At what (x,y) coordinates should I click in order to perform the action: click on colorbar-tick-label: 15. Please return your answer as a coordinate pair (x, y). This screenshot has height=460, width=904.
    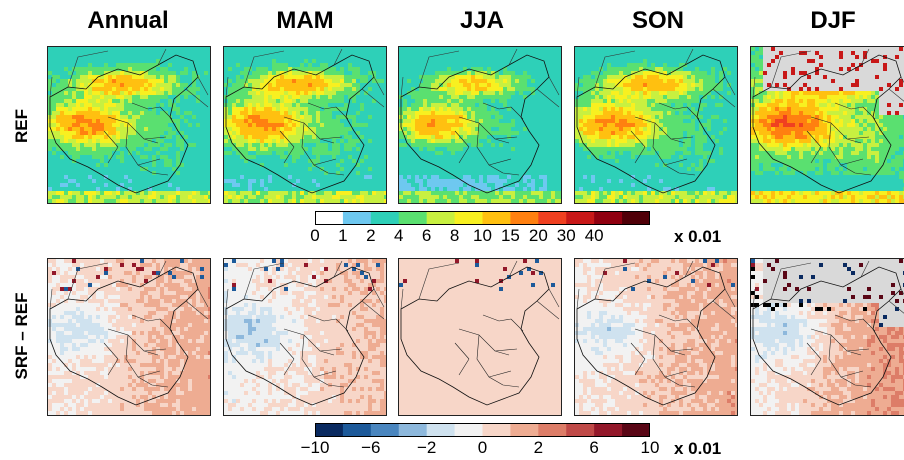
    Looking at the image, I should click on (510, 236).